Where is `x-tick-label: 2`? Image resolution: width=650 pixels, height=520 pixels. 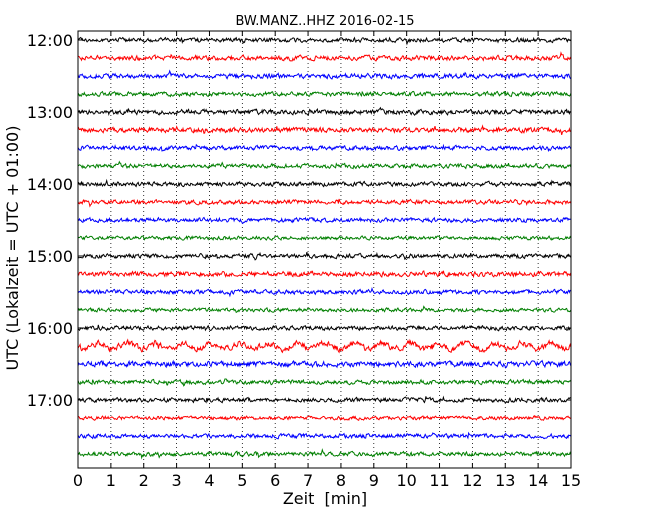 x-tick-label: 2 is located at coordinates (144, 480).